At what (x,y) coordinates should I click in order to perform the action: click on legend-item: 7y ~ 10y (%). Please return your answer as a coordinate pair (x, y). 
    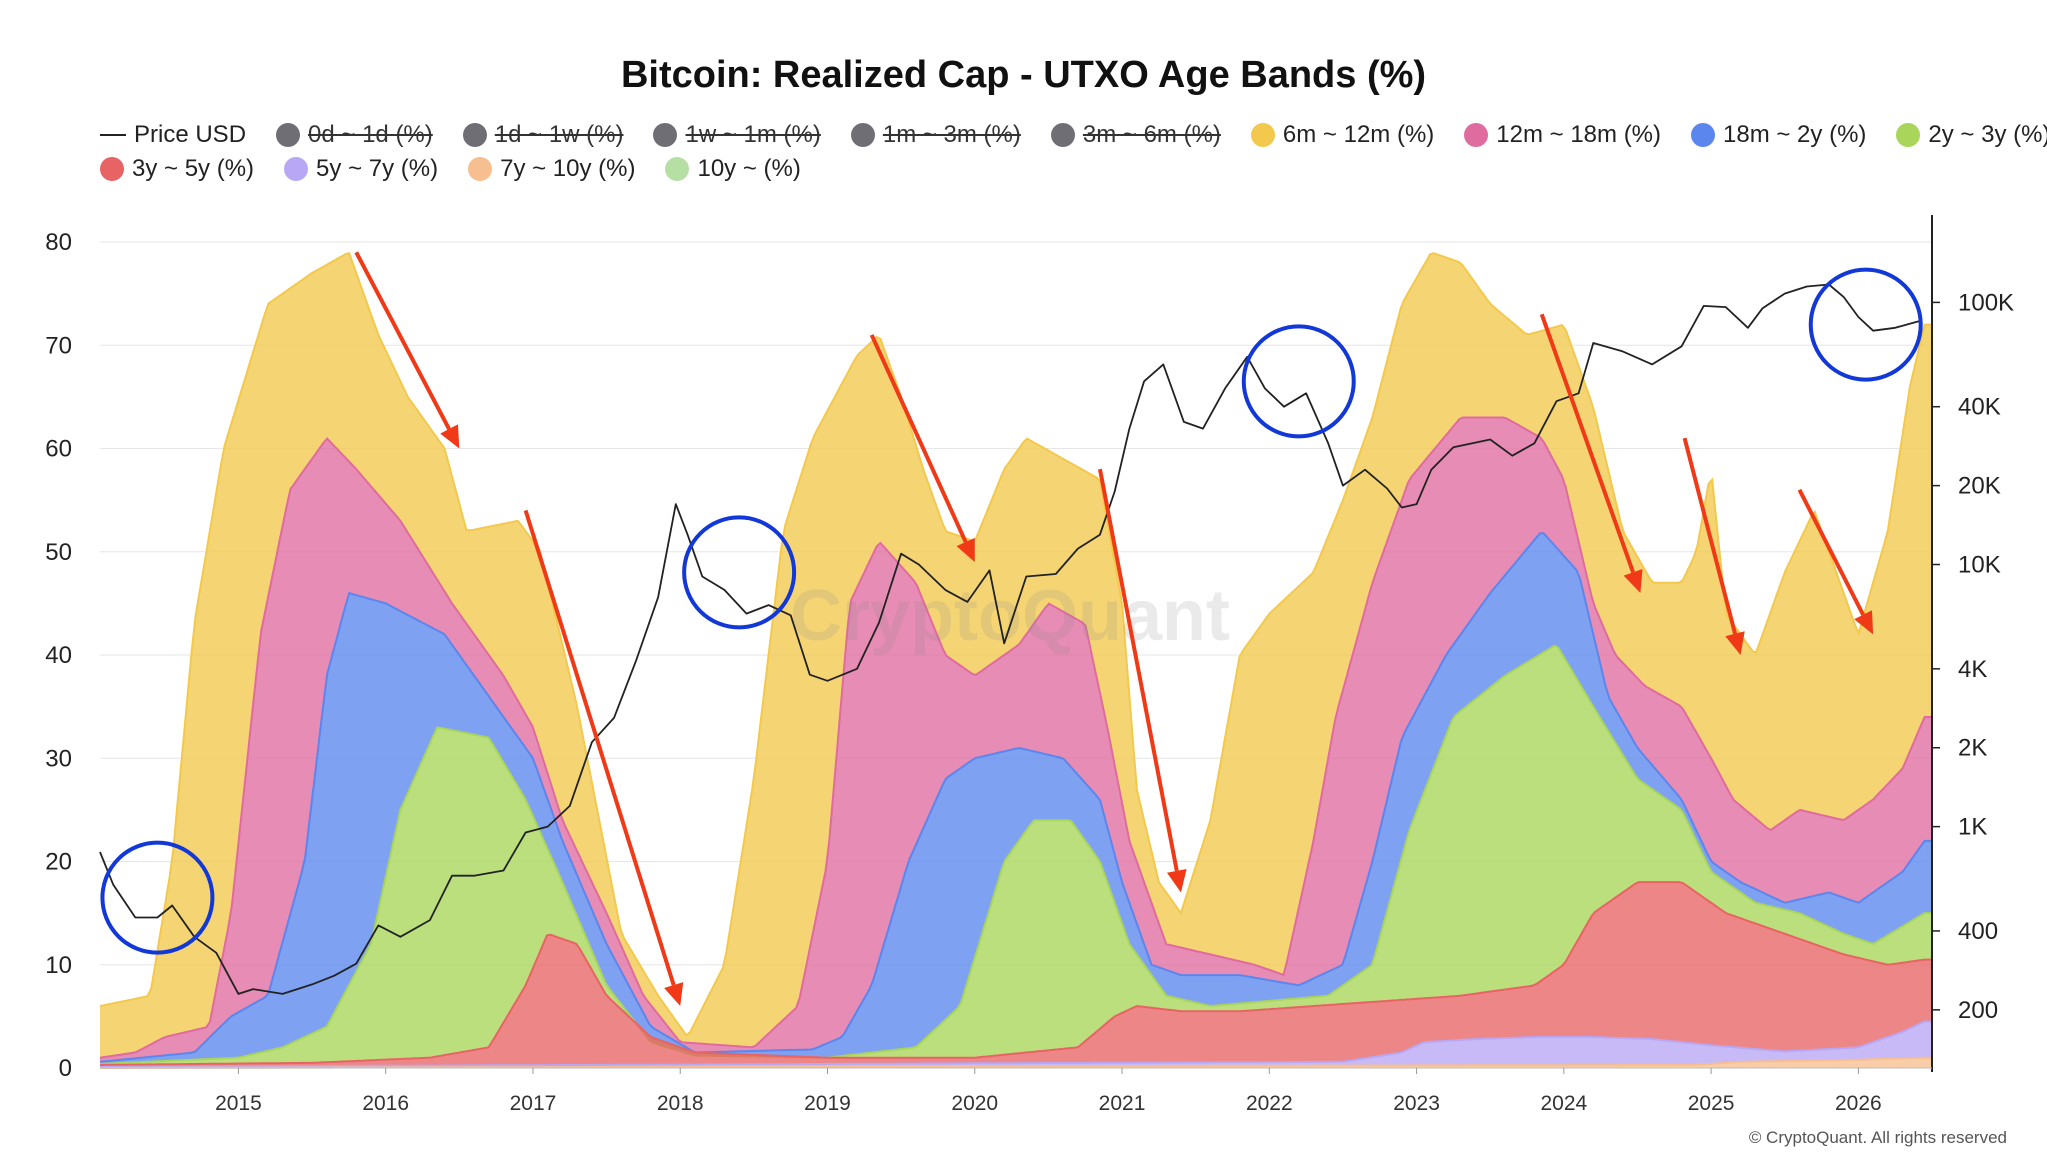
    Looking at the image, I should click on (551, 169).